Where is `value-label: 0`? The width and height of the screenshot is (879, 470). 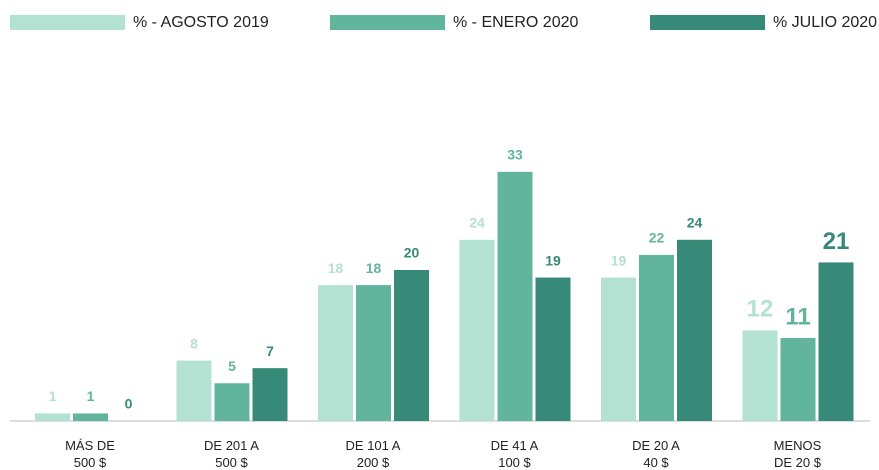 value-label: 0 is located at coordinates (129, 404).